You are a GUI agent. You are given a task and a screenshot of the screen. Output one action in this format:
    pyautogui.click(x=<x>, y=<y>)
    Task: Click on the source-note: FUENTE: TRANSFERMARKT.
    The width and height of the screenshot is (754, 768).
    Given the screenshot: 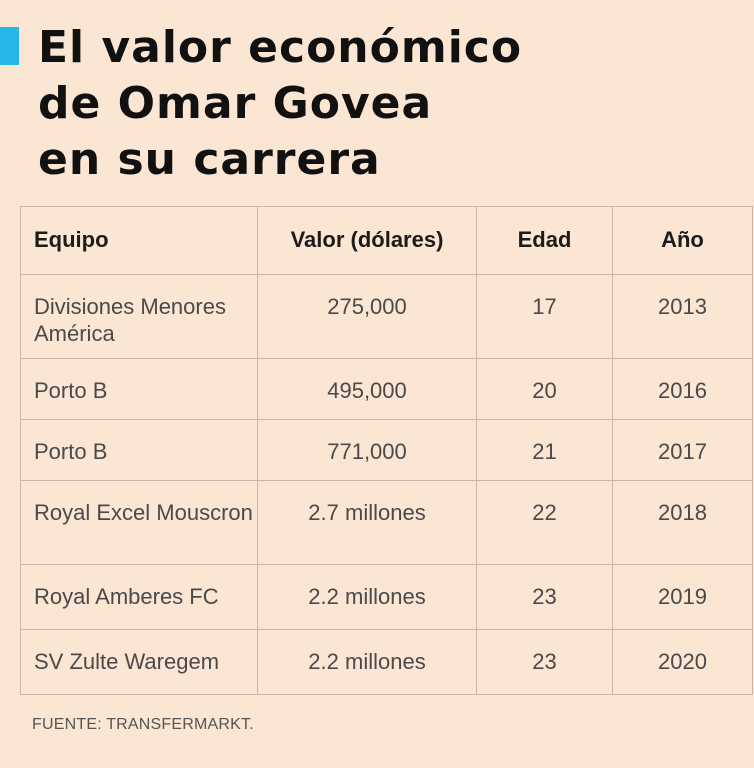 What is the action you would take?
    pyautogui.click(x=143, y=724)
    